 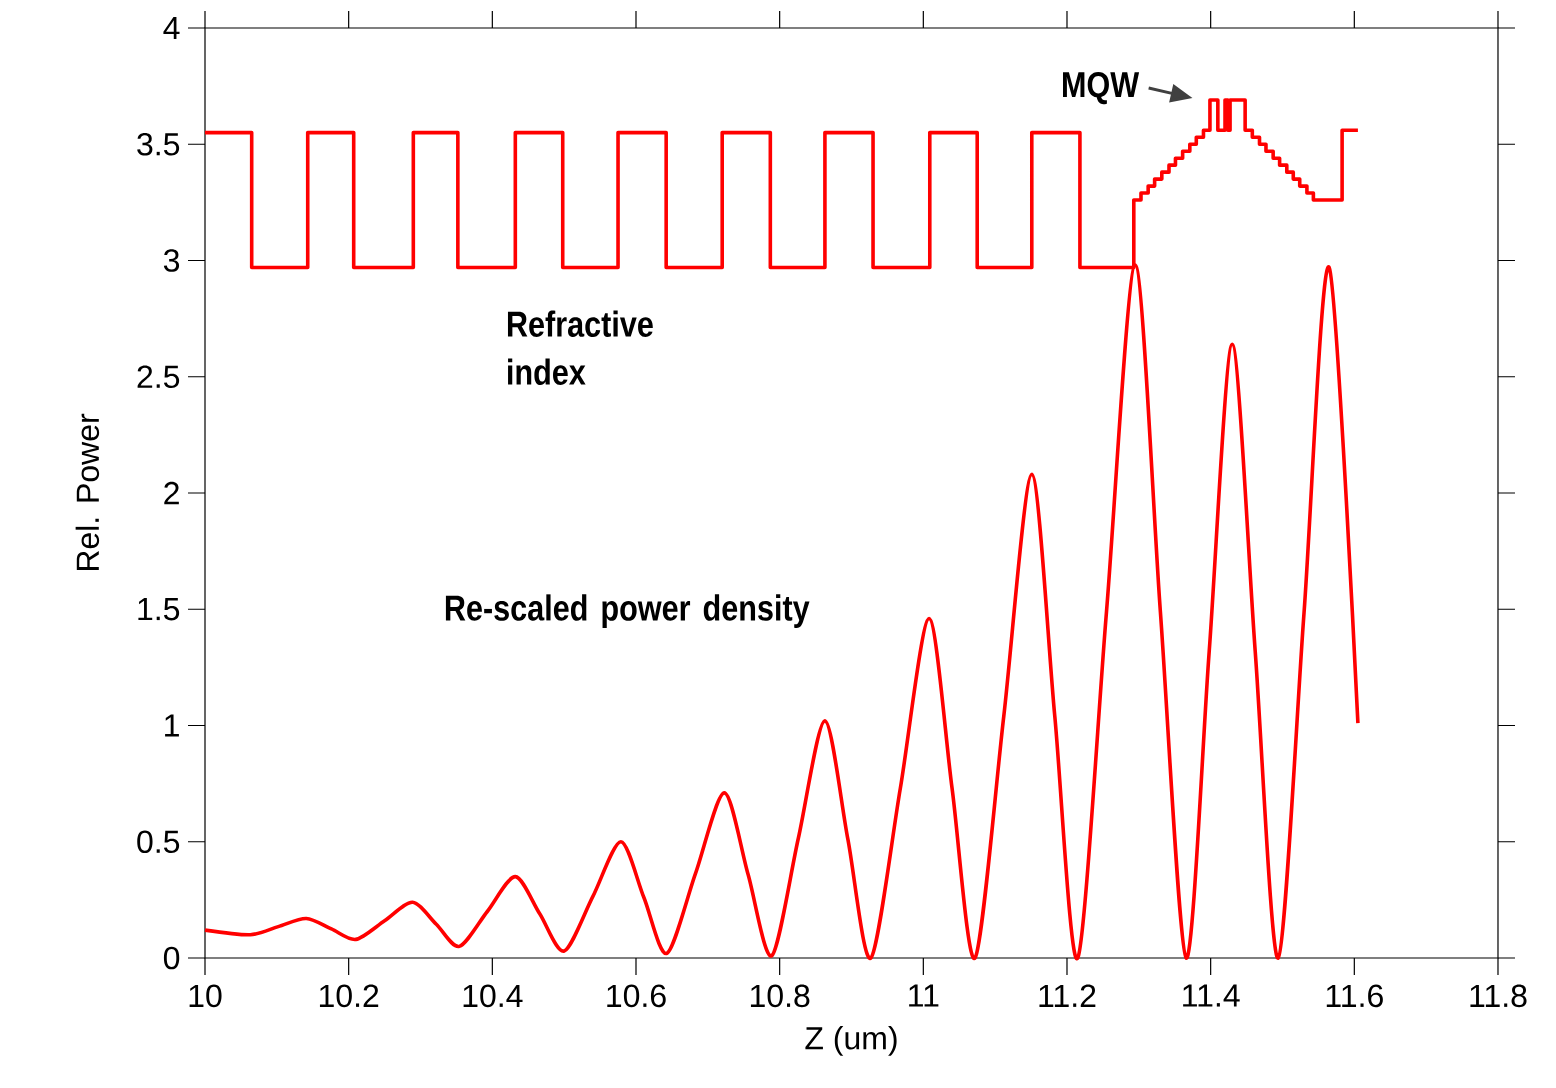 What do you see at coordinates (205, 996) in the screenshot?
I see `x-tick-label: 10` at bounding box center [205, 996].